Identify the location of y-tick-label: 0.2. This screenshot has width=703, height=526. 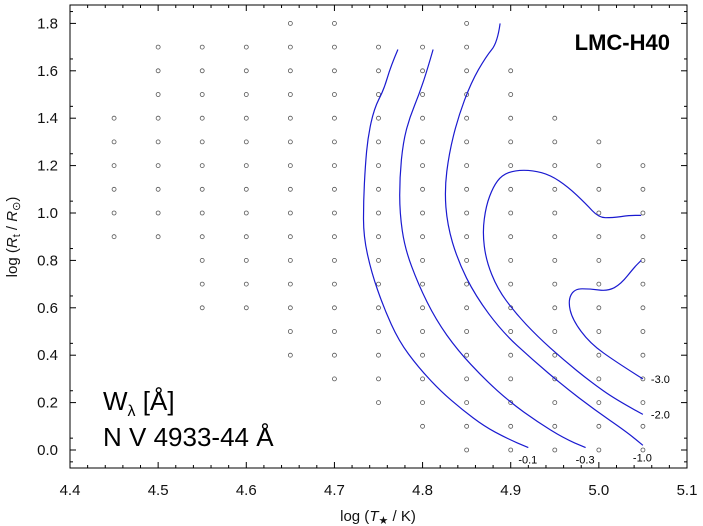
(47, 403).